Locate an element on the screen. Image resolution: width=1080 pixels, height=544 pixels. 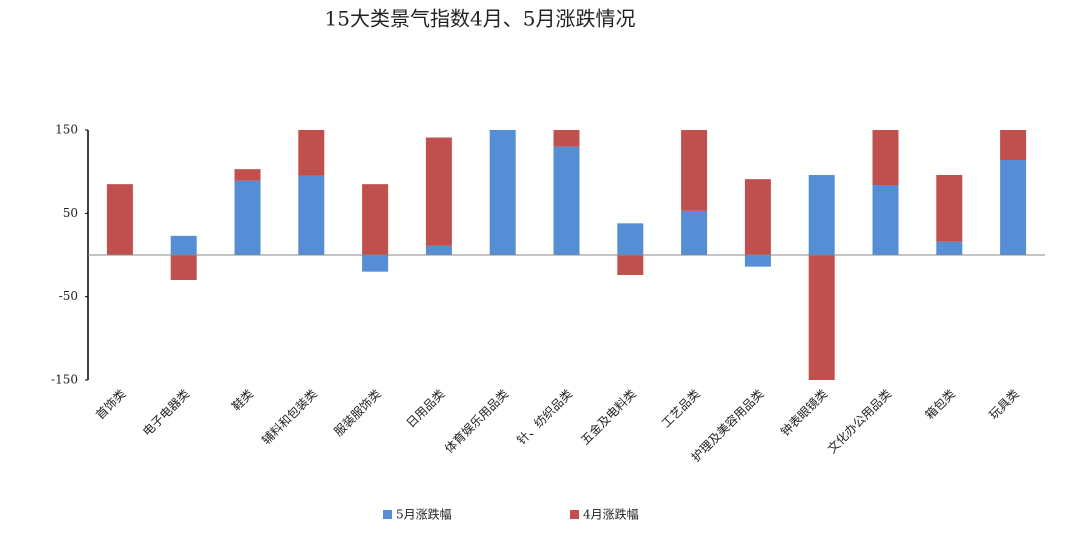
legend-label: 4月涨跌幅 is located at coordinates (611, 514).